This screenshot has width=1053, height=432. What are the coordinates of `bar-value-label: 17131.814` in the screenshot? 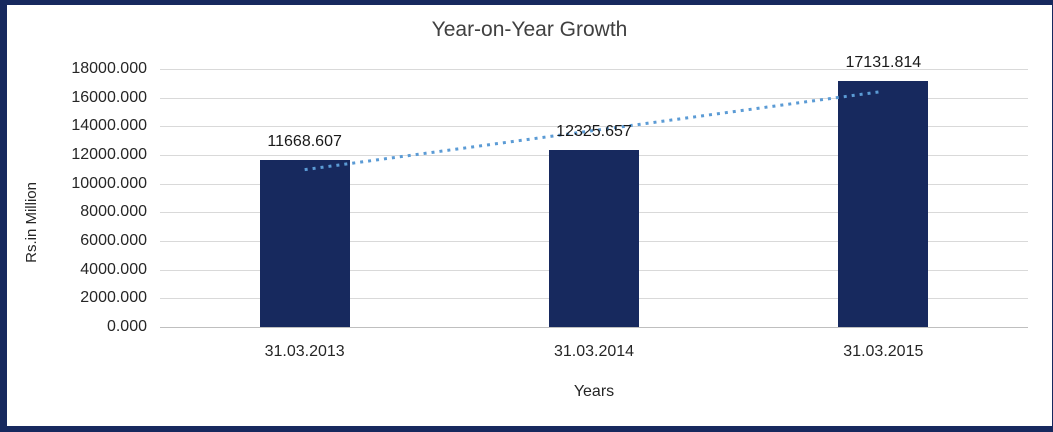 It's located at (883, 63).